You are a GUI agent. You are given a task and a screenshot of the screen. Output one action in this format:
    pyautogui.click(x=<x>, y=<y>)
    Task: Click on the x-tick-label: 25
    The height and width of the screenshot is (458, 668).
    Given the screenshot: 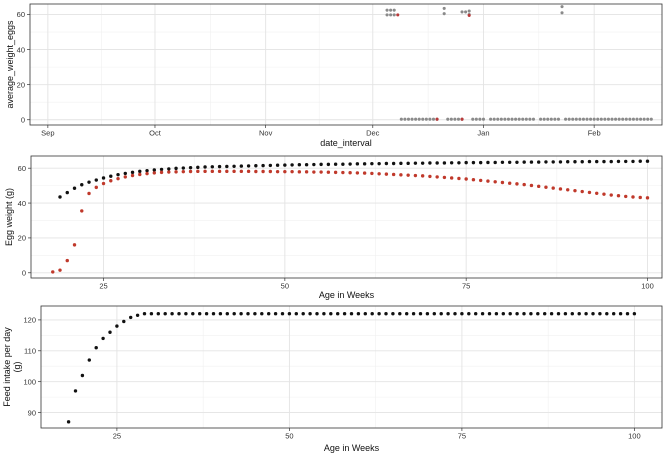 What is the action you would take?
    pyautogui.click(x=117, y=436)
    